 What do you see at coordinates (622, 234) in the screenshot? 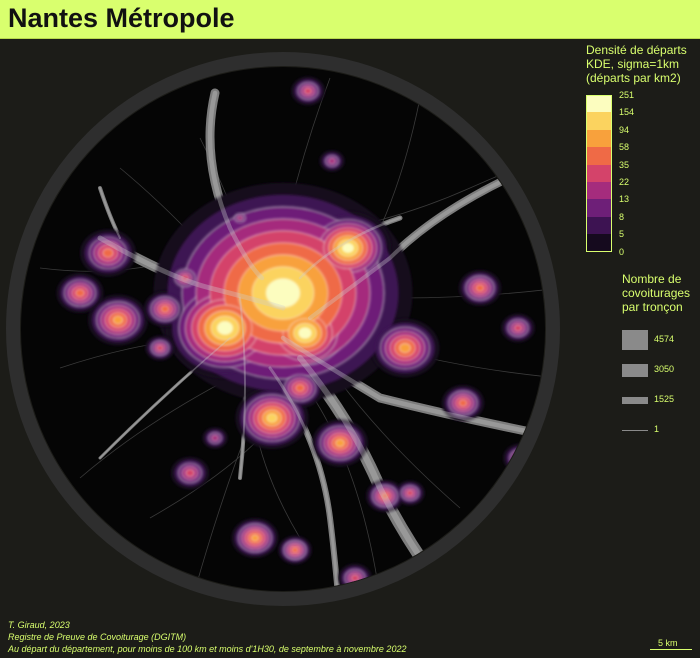
I see `density-legend-label: 5` at bounding box center [622, 234].